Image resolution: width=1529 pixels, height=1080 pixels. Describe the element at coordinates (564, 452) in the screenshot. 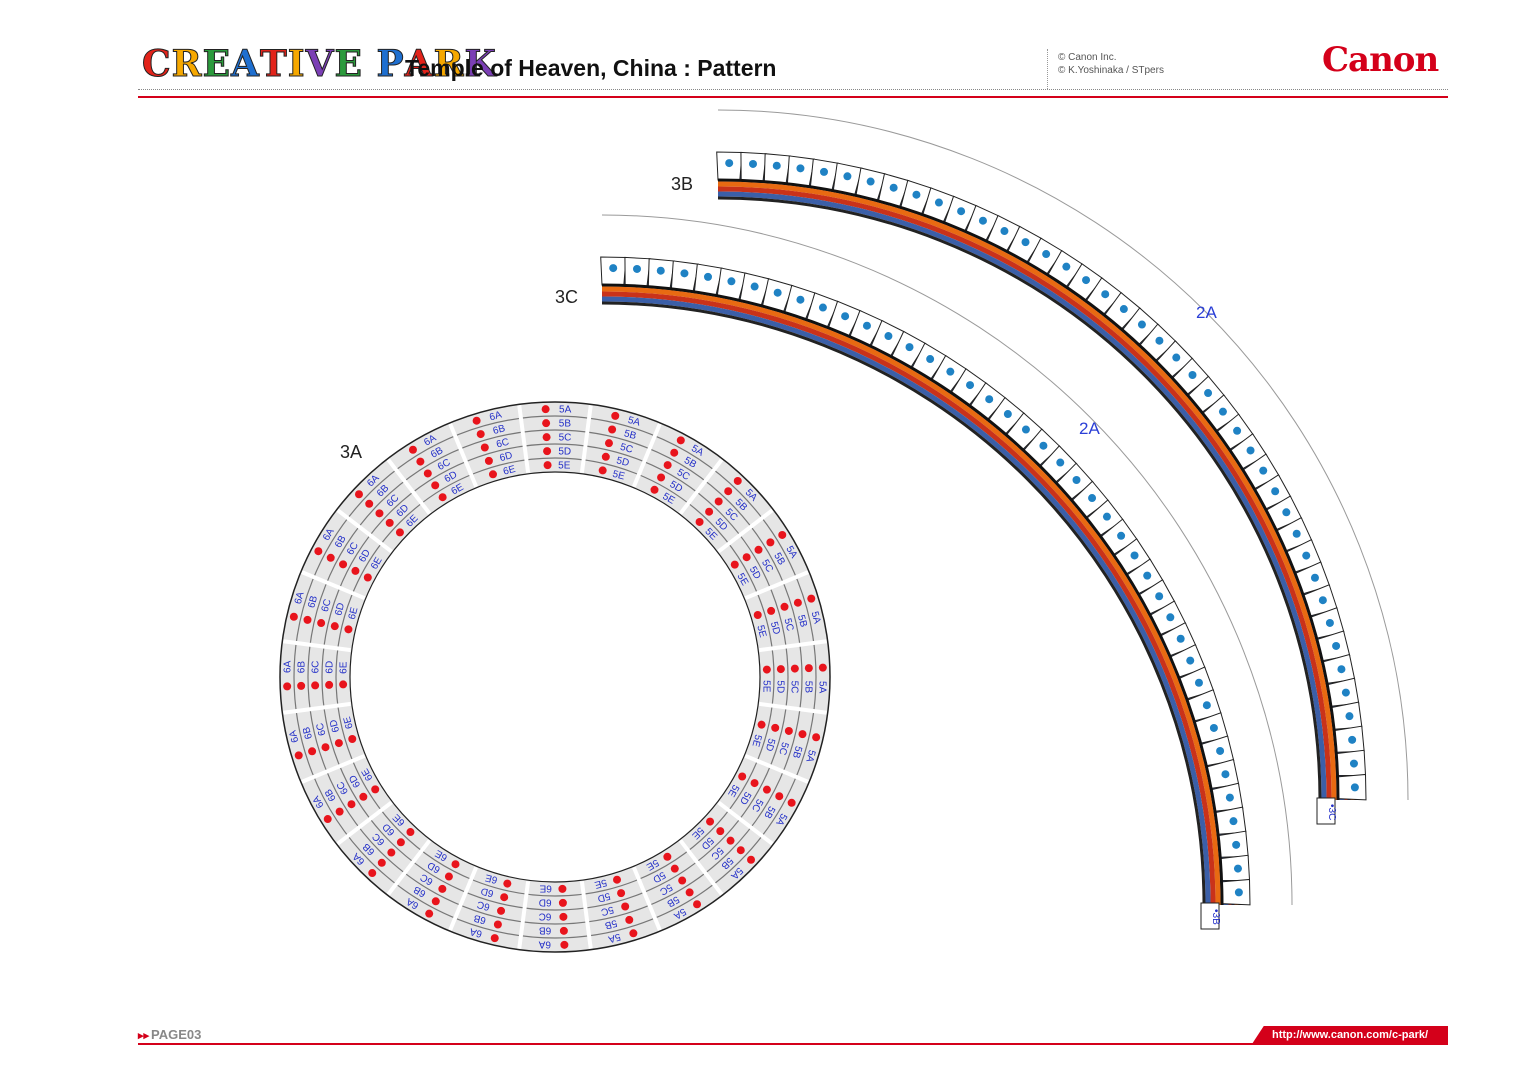

I see `ring-glue-label: 5D` at that location.